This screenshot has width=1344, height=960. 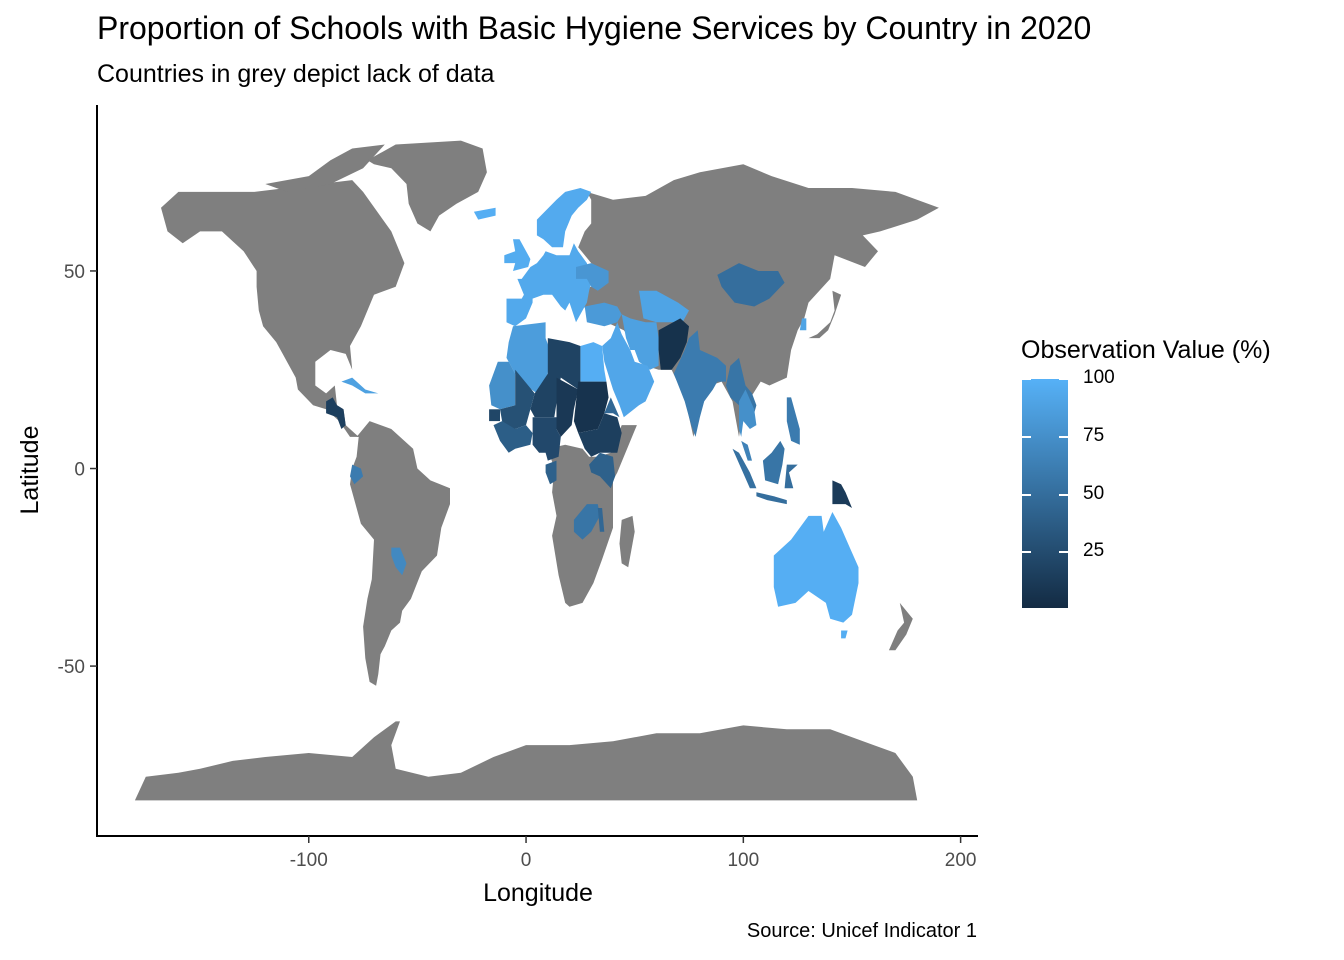 What do you see at coordinates (673, 344) in the screenshot?
I see `region-afghanistan-pakistan` at bounding box center [673, 344].